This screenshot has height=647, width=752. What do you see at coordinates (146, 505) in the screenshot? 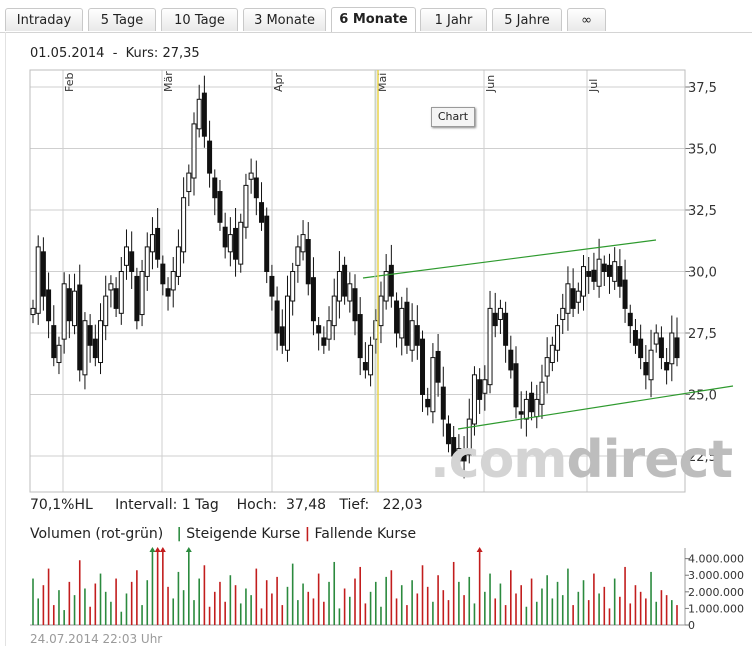
I see `stat-intervall-label: Intervall:` at bounding box center [146, 505].